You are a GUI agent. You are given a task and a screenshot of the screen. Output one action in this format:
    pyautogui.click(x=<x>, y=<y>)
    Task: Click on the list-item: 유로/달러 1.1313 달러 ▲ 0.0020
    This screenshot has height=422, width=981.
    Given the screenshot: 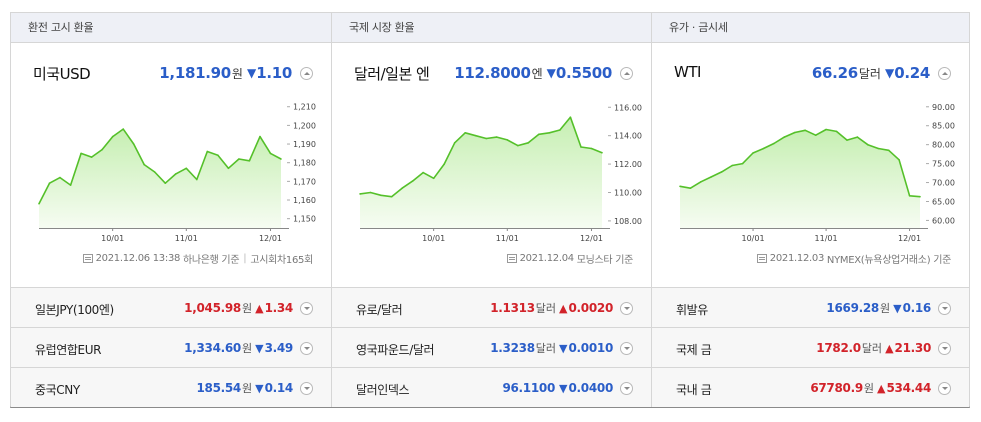 What is the action you would take?
    pyautogui.click(x=491, y=307)
    